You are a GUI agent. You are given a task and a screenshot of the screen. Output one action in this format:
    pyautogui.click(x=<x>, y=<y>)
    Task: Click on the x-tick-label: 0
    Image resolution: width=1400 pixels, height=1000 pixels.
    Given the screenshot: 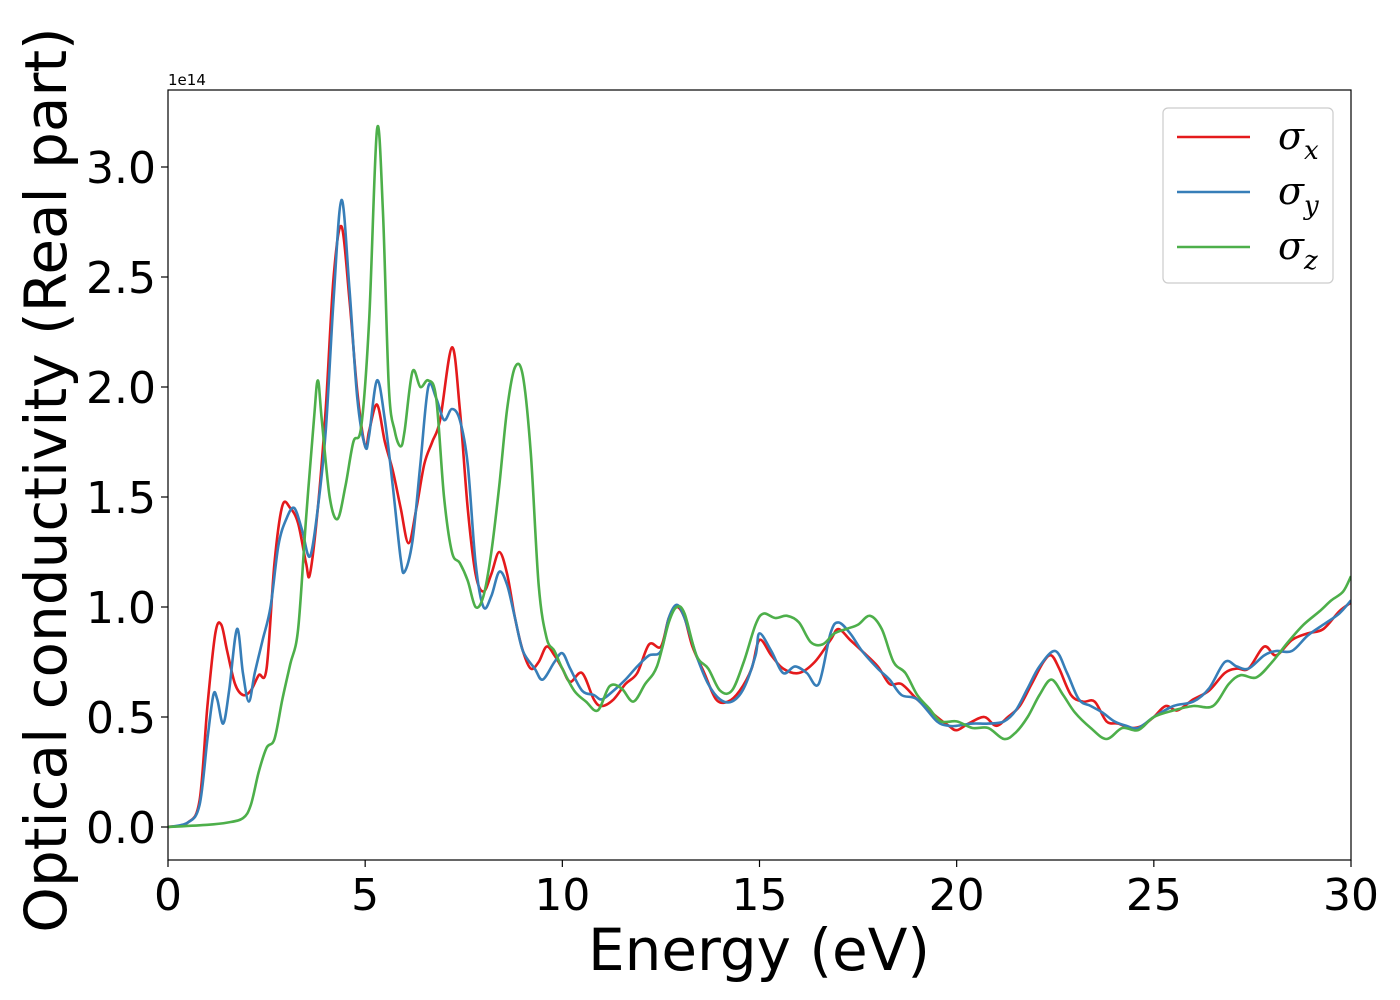 What is the action you would take?
    pyautogui.click(x=168, y=895)
    